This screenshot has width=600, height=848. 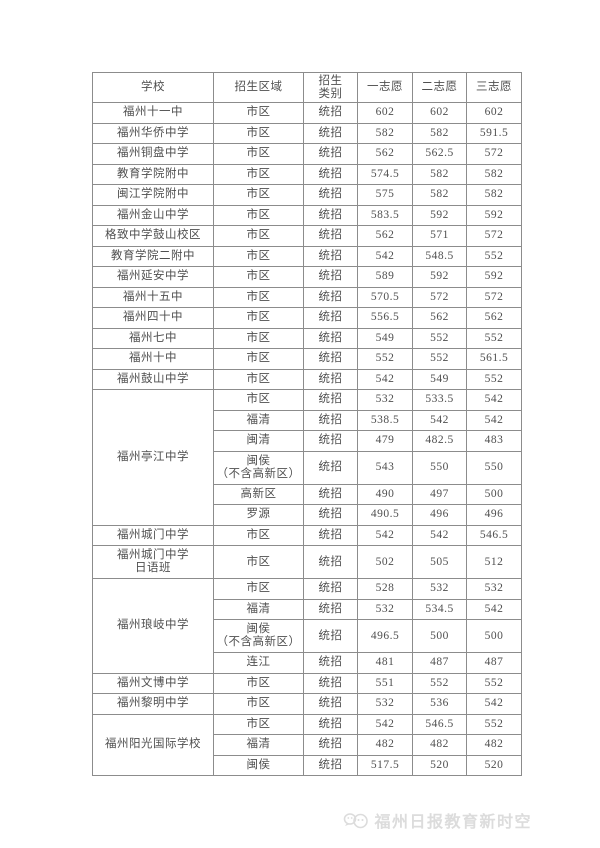 What do you see at coordinates (385, 215) in the screenshot?
I see `score-first-choice-cell: 583.5` at bounding box center [385, 215].